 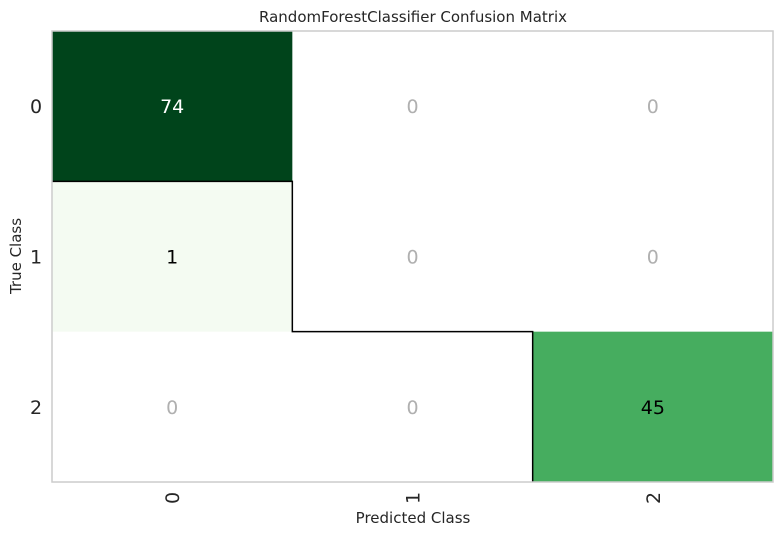 I want to click on cell-value-1-0: 1, so click(x=172, y=258).